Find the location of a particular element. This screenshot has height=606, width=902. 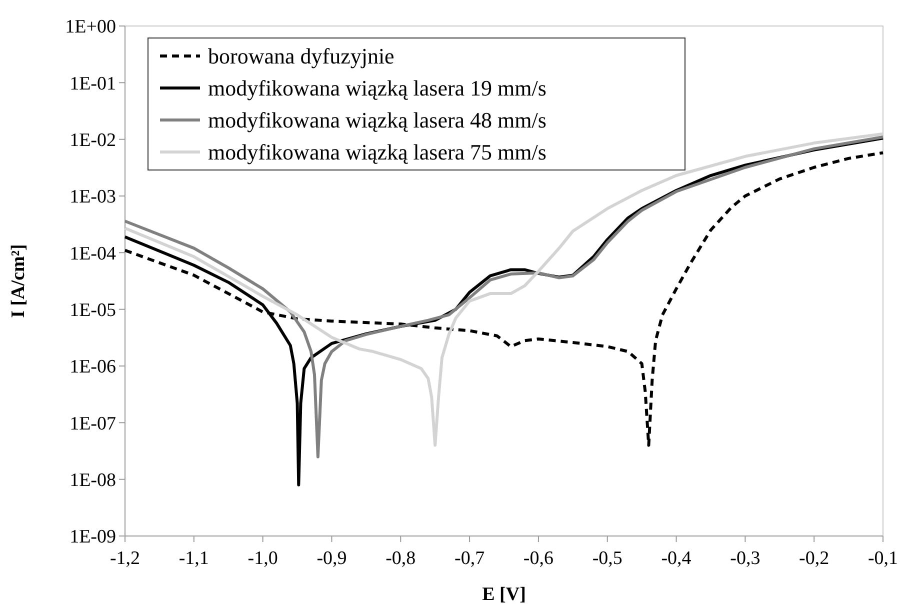

x-tick-label: -0,9 is located at coordinates (331, 558).